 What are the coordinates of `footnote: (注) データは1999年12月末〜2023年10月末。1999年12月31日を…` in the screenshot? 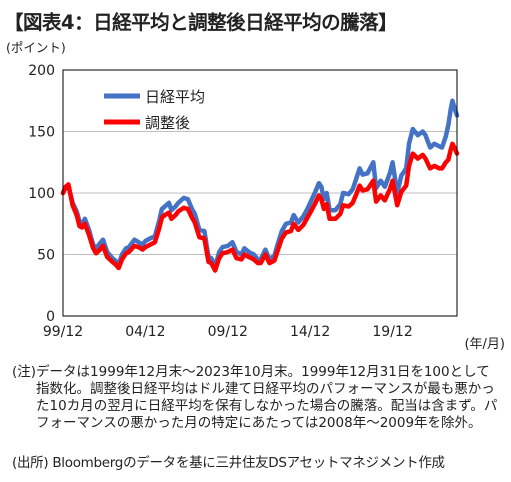 It's located at (257, 398).